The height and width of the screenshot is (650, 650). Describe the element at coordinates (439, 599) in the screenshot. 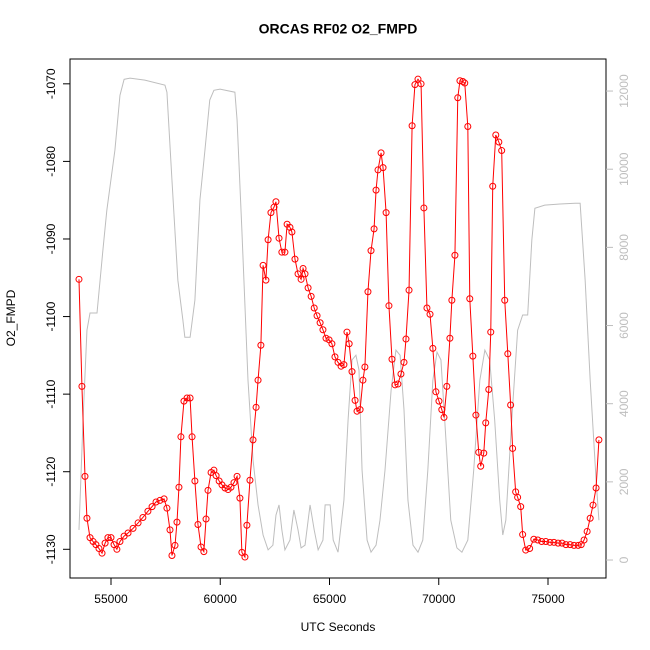

I see `x-tick-label: 70000` at that location.